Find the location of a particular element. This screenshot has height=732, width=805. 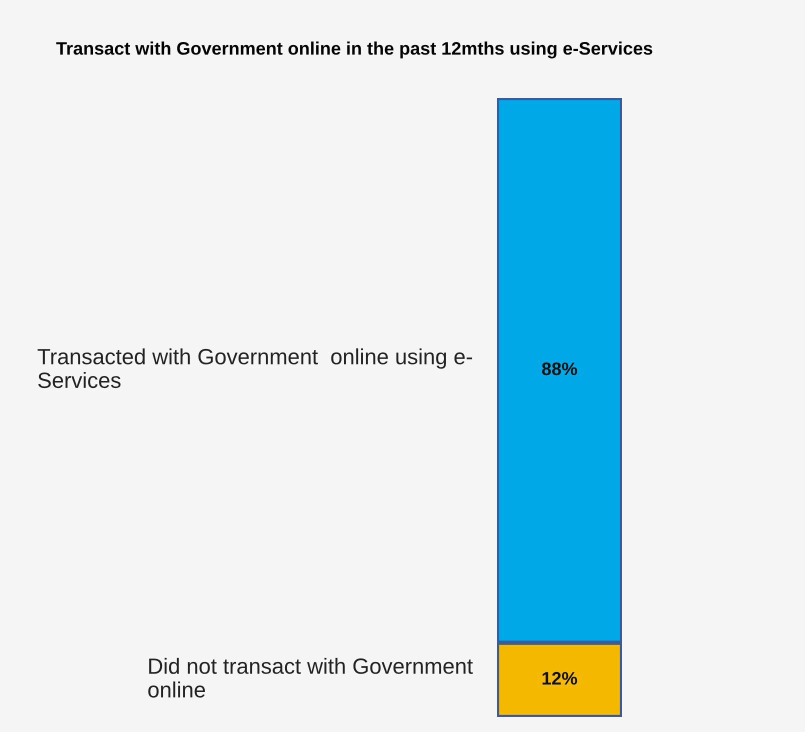

series-label: Transacted with Government online using e- Services is located at coordinates (255, 368).